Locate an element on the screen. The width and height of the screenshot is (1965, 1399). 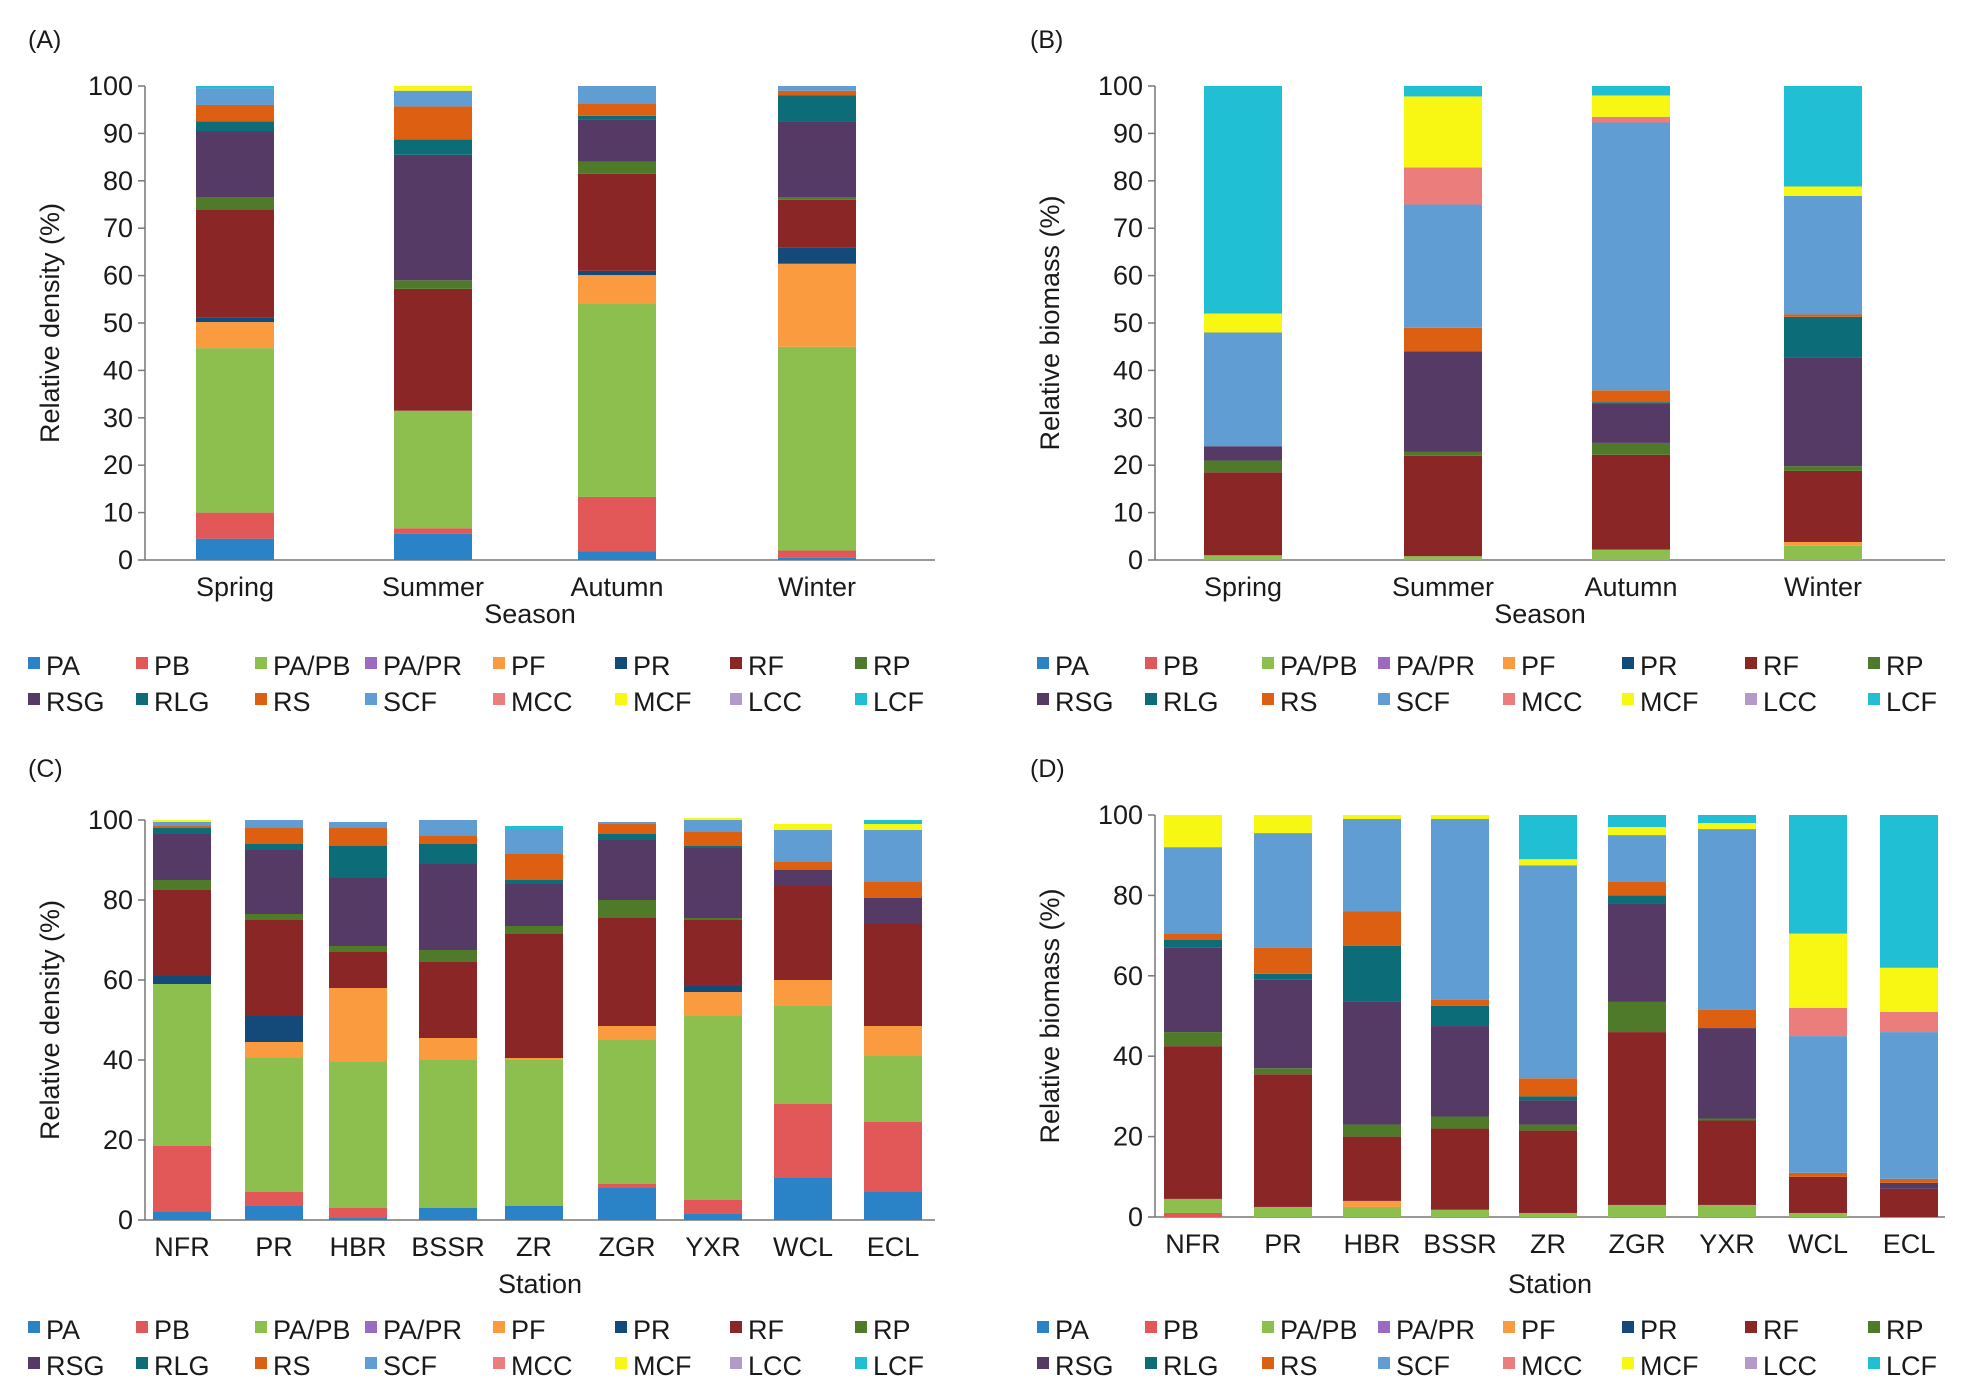
y-tick-label: 10 is located at coordinates (1128, 513).